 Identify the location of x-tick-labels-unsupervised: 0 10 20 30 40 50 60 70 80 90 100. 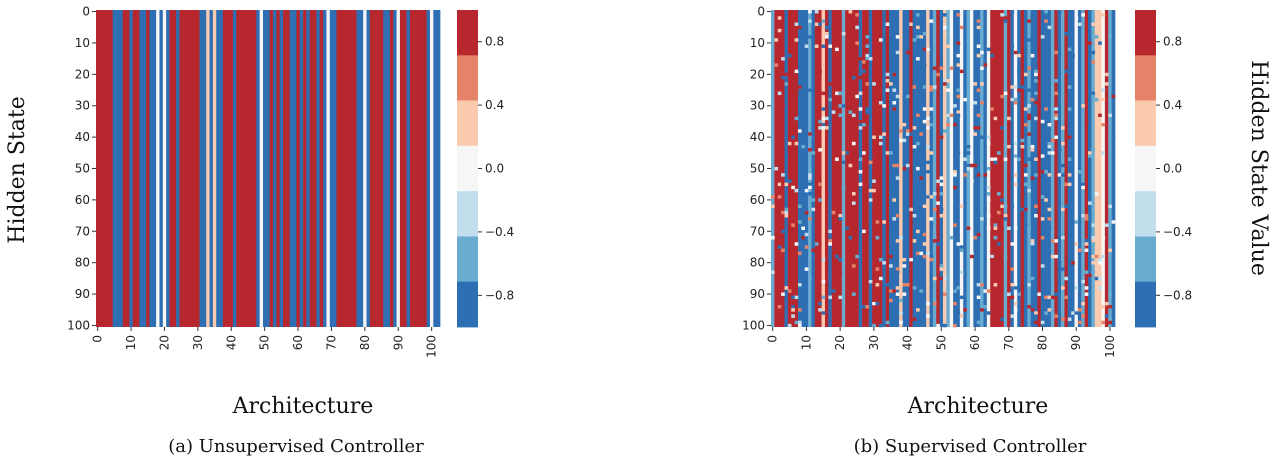
(265, 342).